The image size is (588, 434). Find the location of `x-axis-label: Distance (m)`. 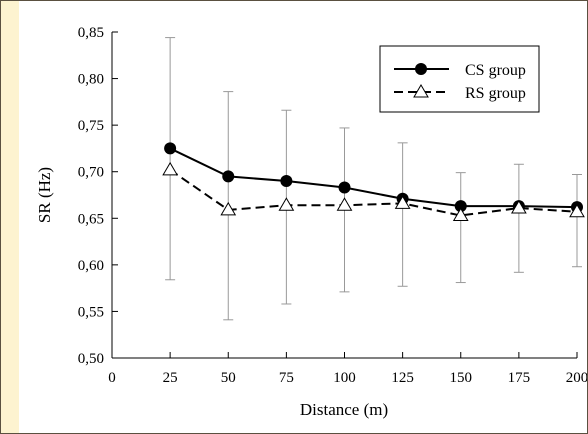

x-axis-label: Distance (m) is located at coordinates (344, 409).